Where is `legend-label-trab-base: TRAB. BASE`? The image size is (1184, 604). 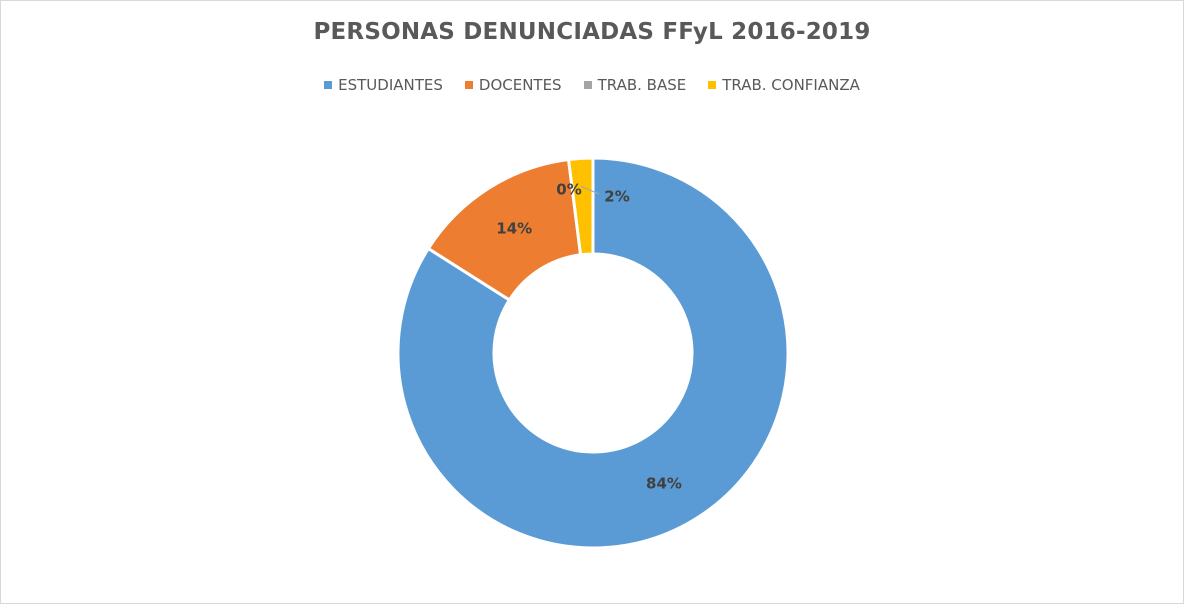 legend-label-trab-base: TRAB. BASE is located at coordinates (642, 85).